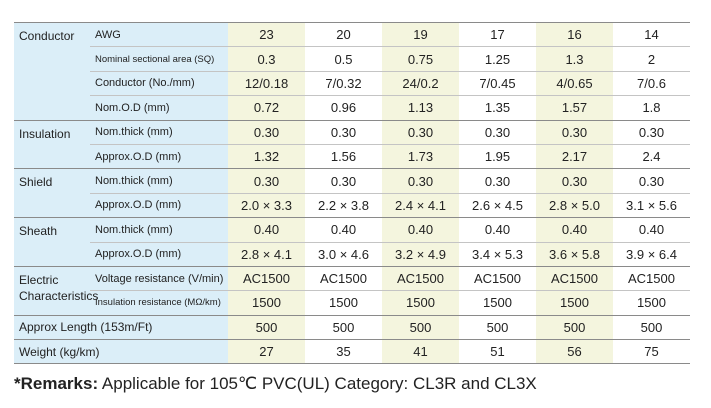  Describe the element at coordinates (159, 303) in the screenshot. I see `row-label: Insulation resistance (MΩ/km)` at that location.